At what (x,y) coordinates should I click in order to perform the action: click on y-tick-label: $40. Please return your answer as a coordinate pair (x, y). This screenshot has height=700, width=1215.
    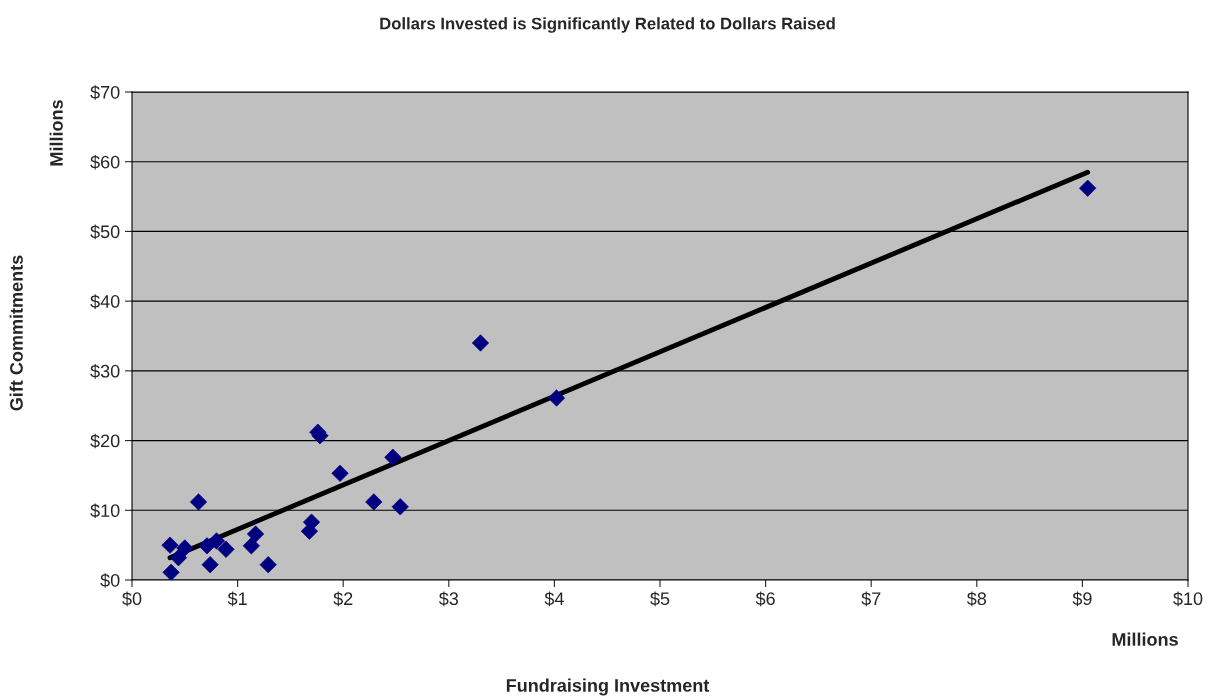
    Looking at the image, I should click on (105, 301).